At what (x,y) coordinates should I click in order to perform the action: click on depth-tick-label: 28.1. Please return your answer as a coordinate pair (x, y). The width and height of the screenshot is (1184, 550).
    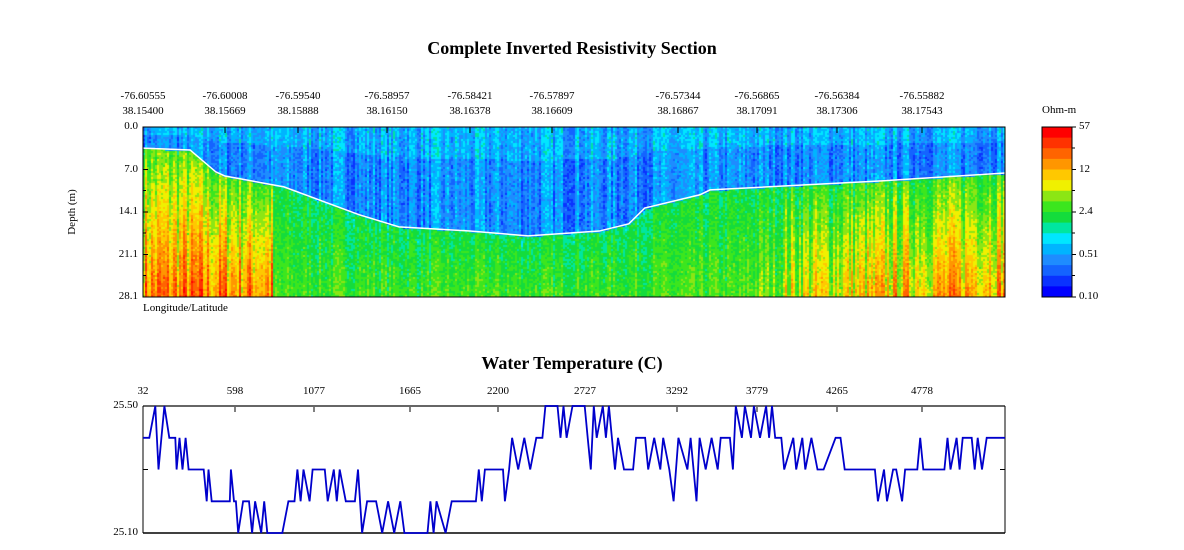
    Looking at the image, I should click on (128, 296).